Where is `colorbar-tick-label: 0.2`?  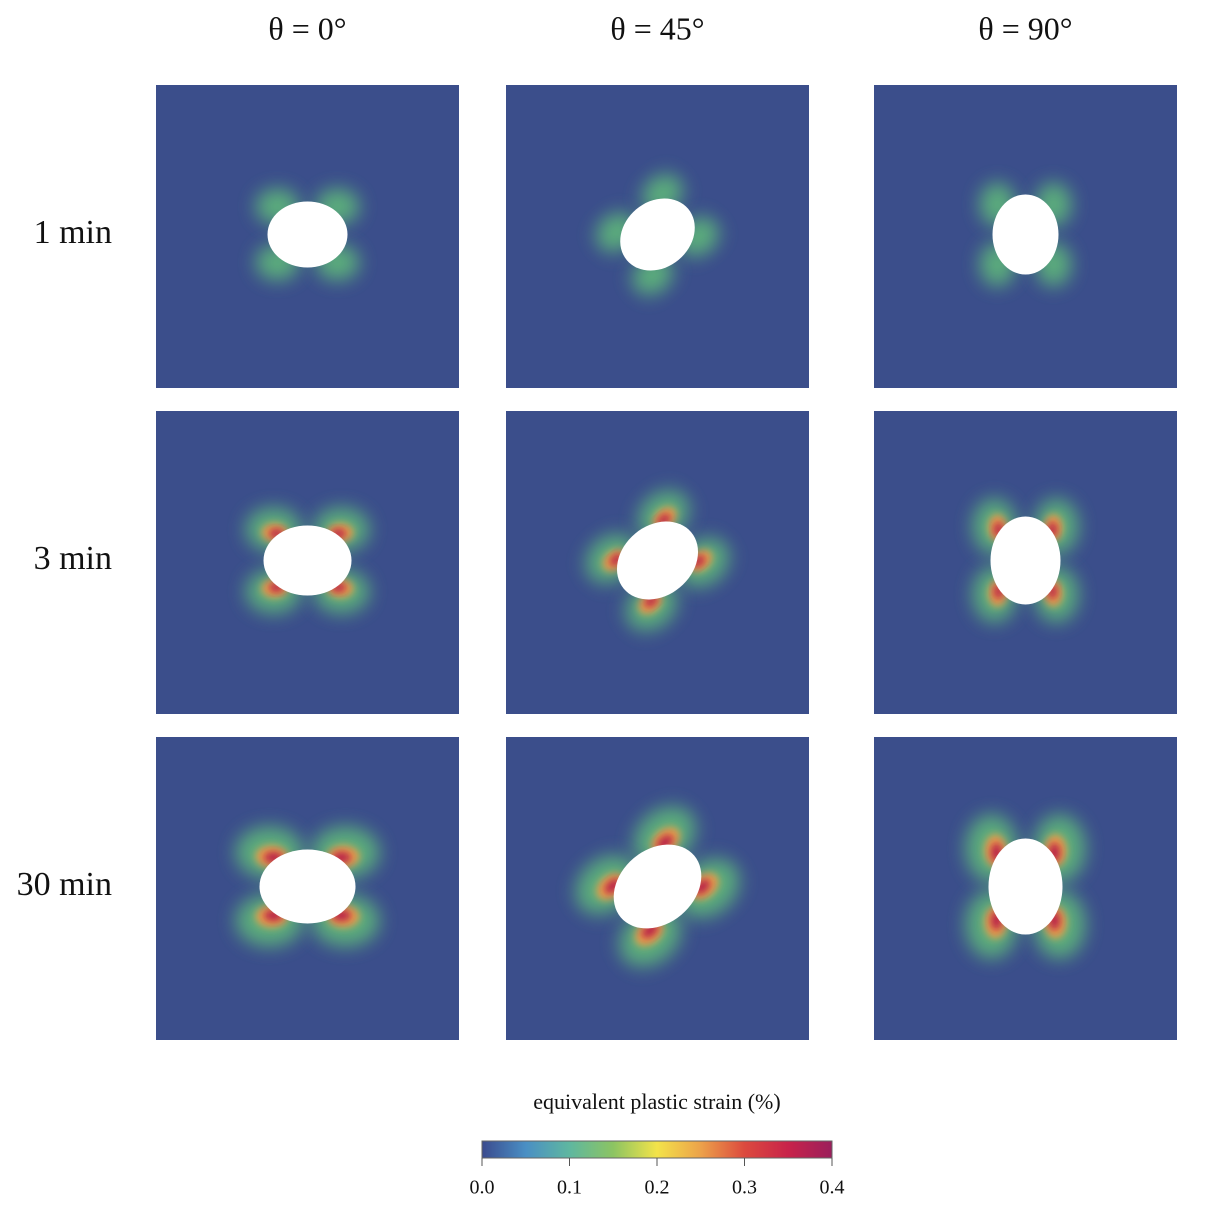
colorbar-tick-label: 0.2 is located at coordinates (657, 1188).